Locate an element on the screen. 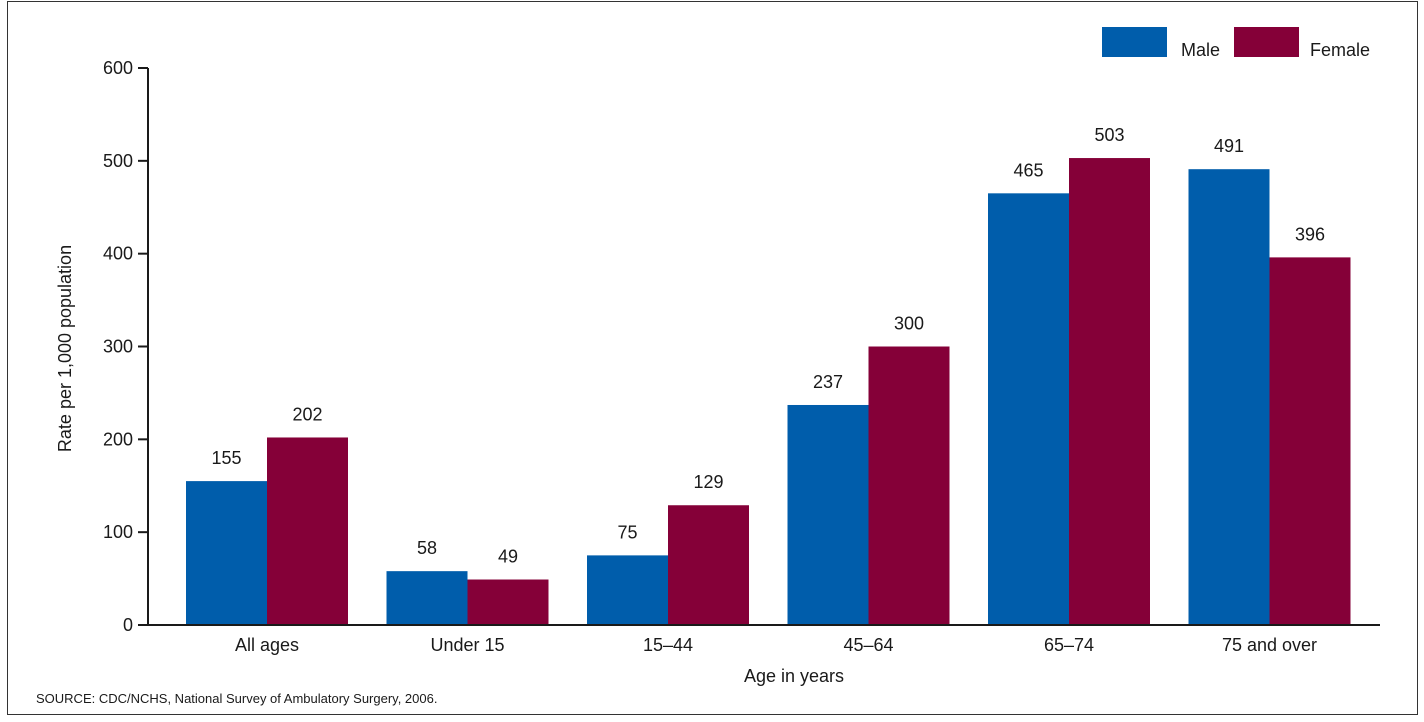  category-label: 65–74 is located at coordinates (1069, 645).